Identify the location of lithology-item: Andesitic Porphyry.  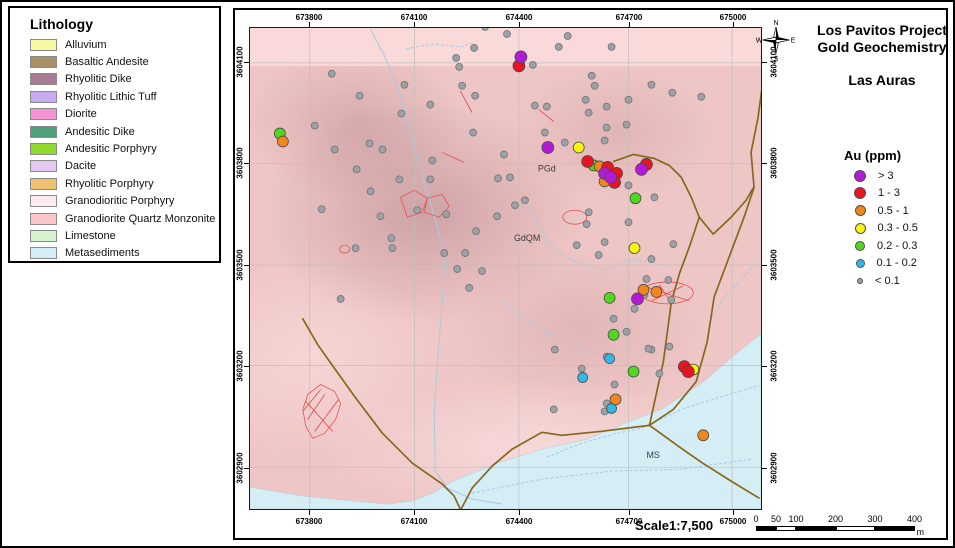
(120, 148).